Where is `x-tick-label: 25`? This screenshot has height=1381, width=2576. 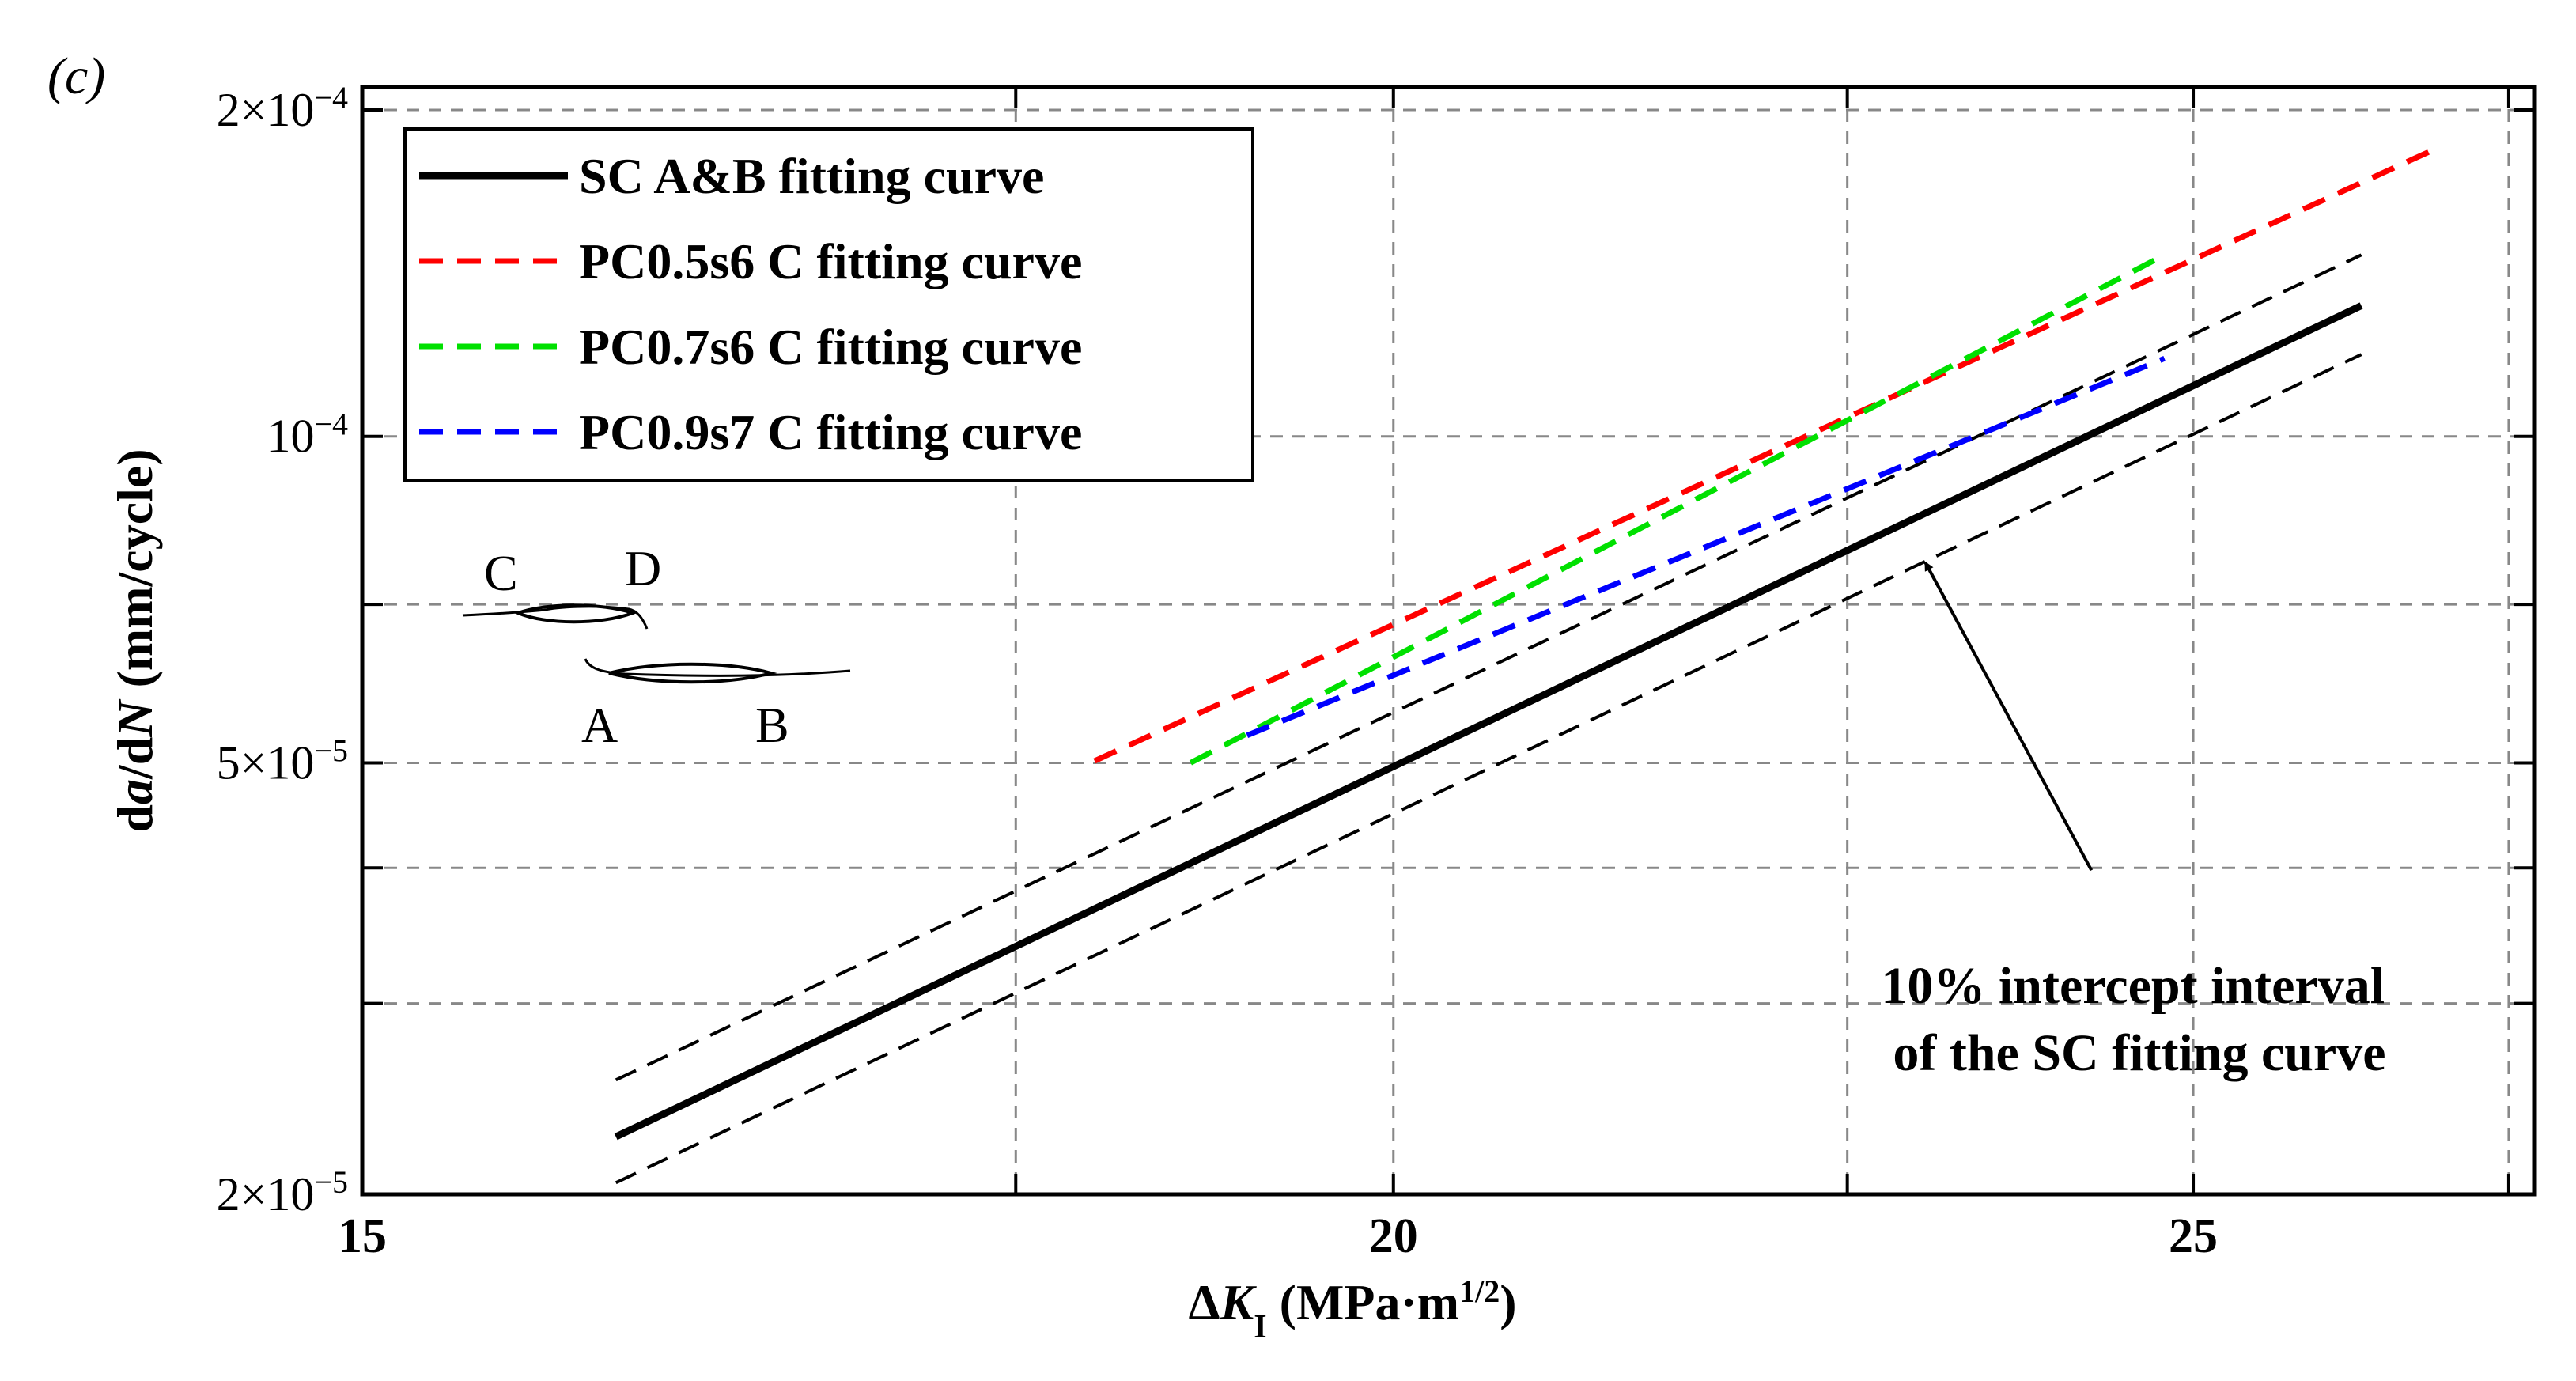 x-tick-label: 25 is located at coordinates (2193, 1236).